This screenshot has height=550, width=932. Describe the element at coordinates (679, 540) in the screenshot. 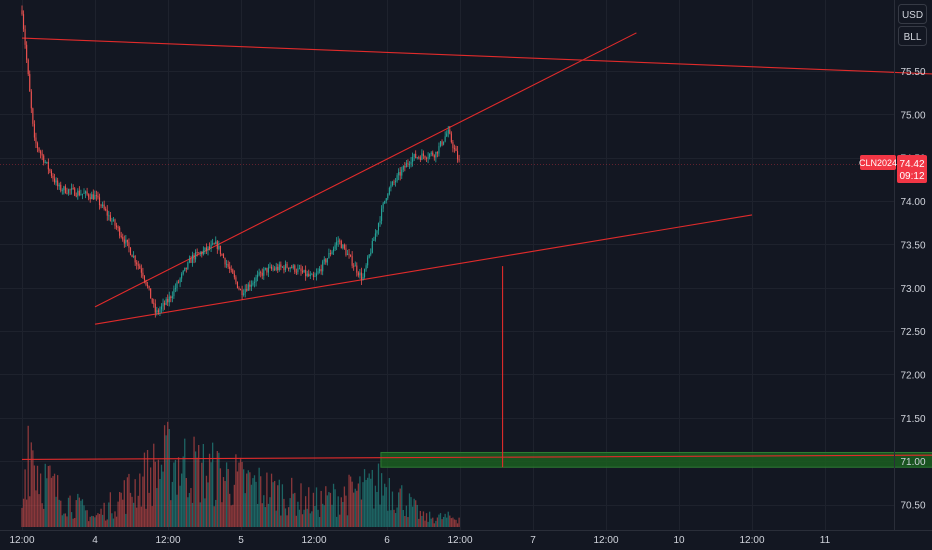

I see `time-tick-label: 10` at that location.